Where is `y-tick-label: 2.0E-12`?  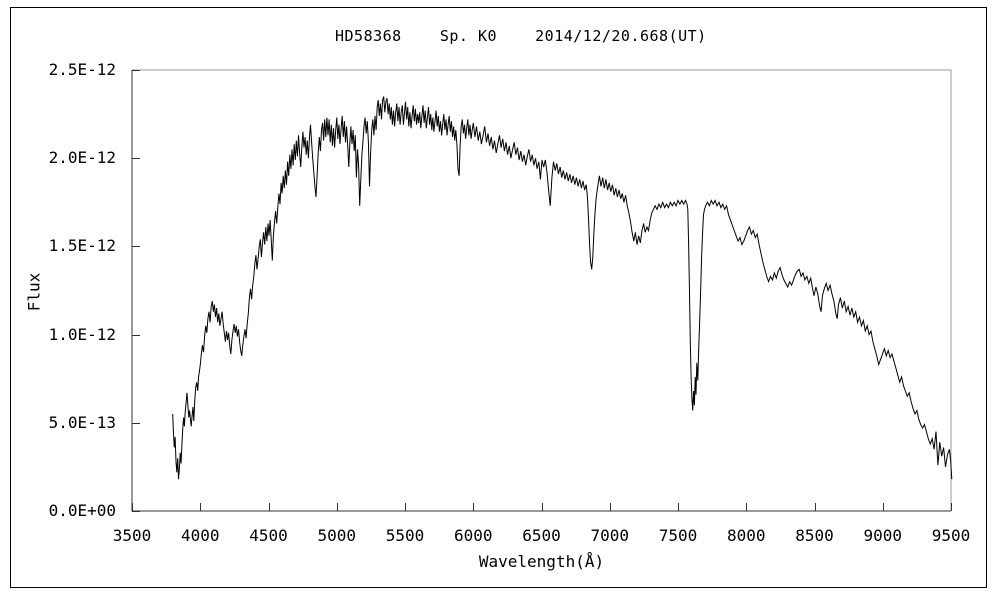
y-tick-label: 2.0E-12 is located at coordinates (82, 158).